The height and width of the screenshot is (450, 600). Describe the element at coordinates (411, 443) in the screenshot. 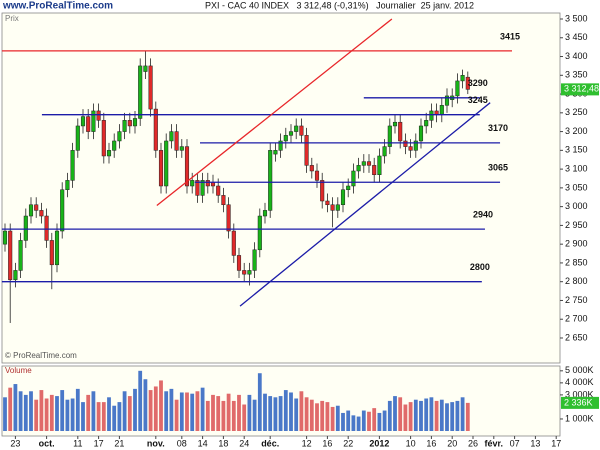

I see `x-tick-label: 10` at that location.